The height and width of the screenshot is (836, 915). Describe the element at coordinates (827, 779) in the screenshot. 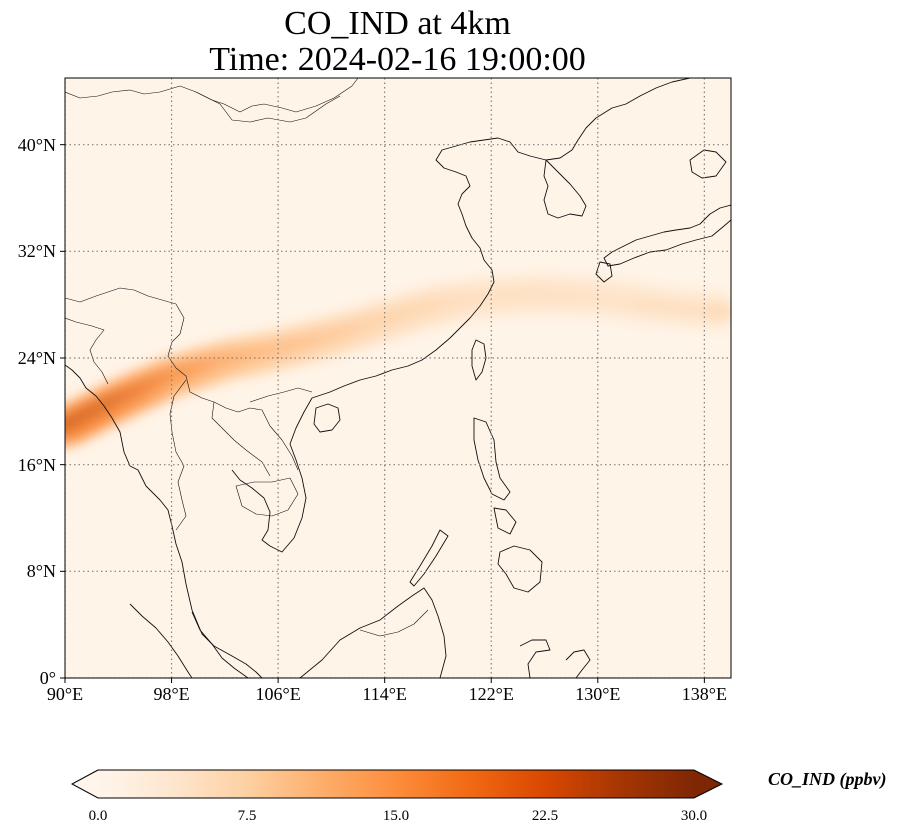

I see `colorbar-label: CO_IND (ppbv)` at that location.